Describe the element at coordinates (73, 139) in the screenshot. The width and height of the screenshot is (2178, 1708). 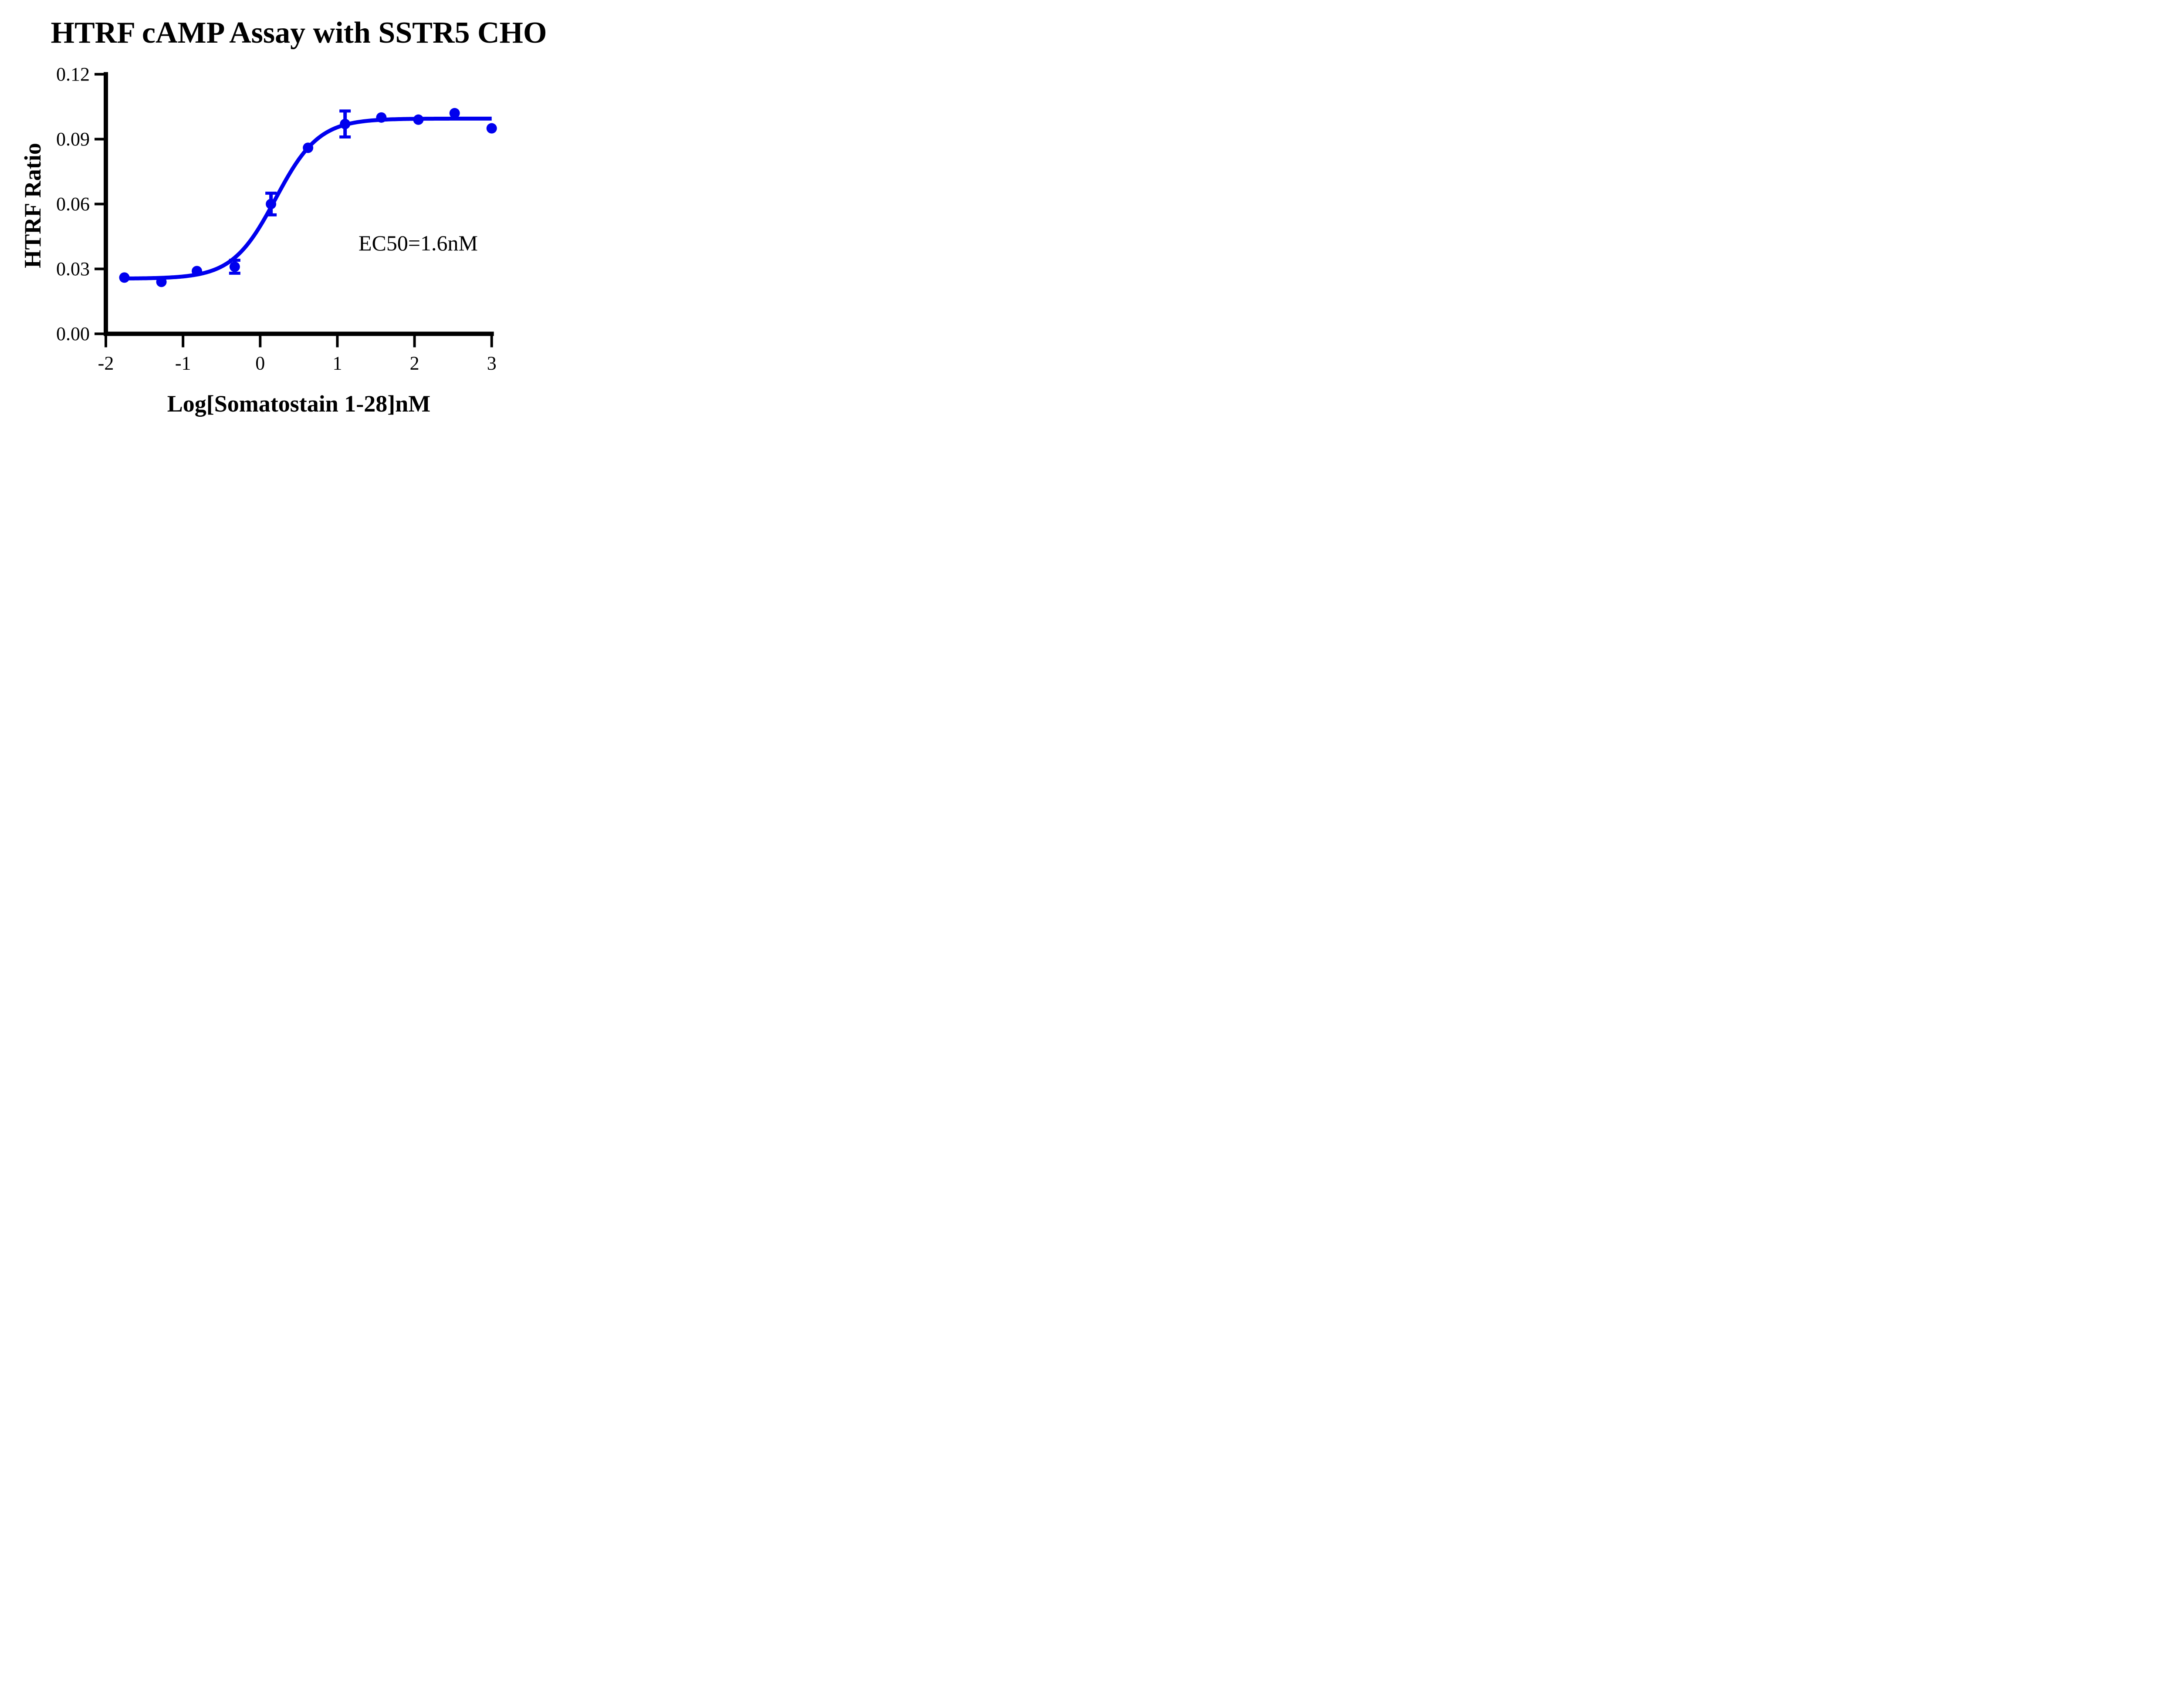
I see `y-tick-label: 0.09` at that location.